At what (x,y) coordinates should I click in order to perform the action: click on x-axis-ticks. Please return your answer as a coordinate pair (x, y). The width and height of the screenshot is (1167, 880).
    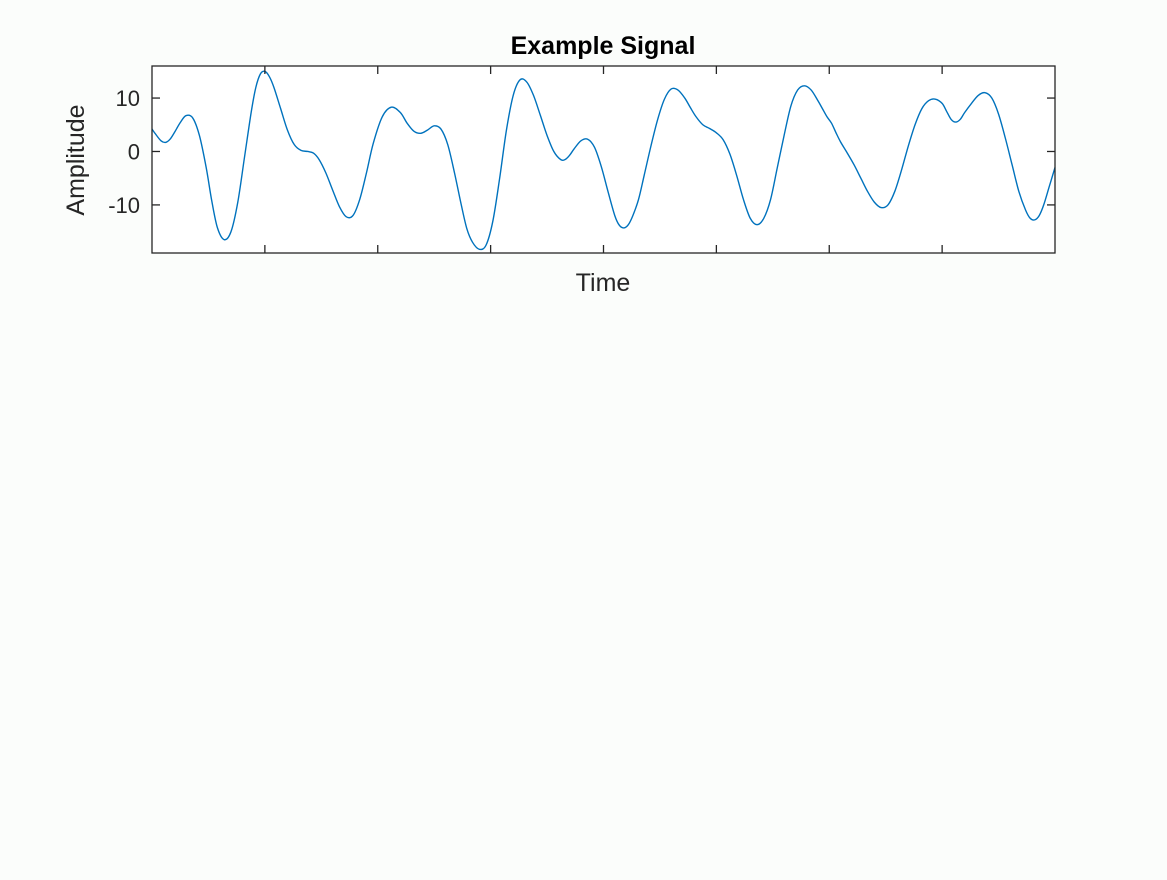
    Looking at the image, I should click on (603, 159).